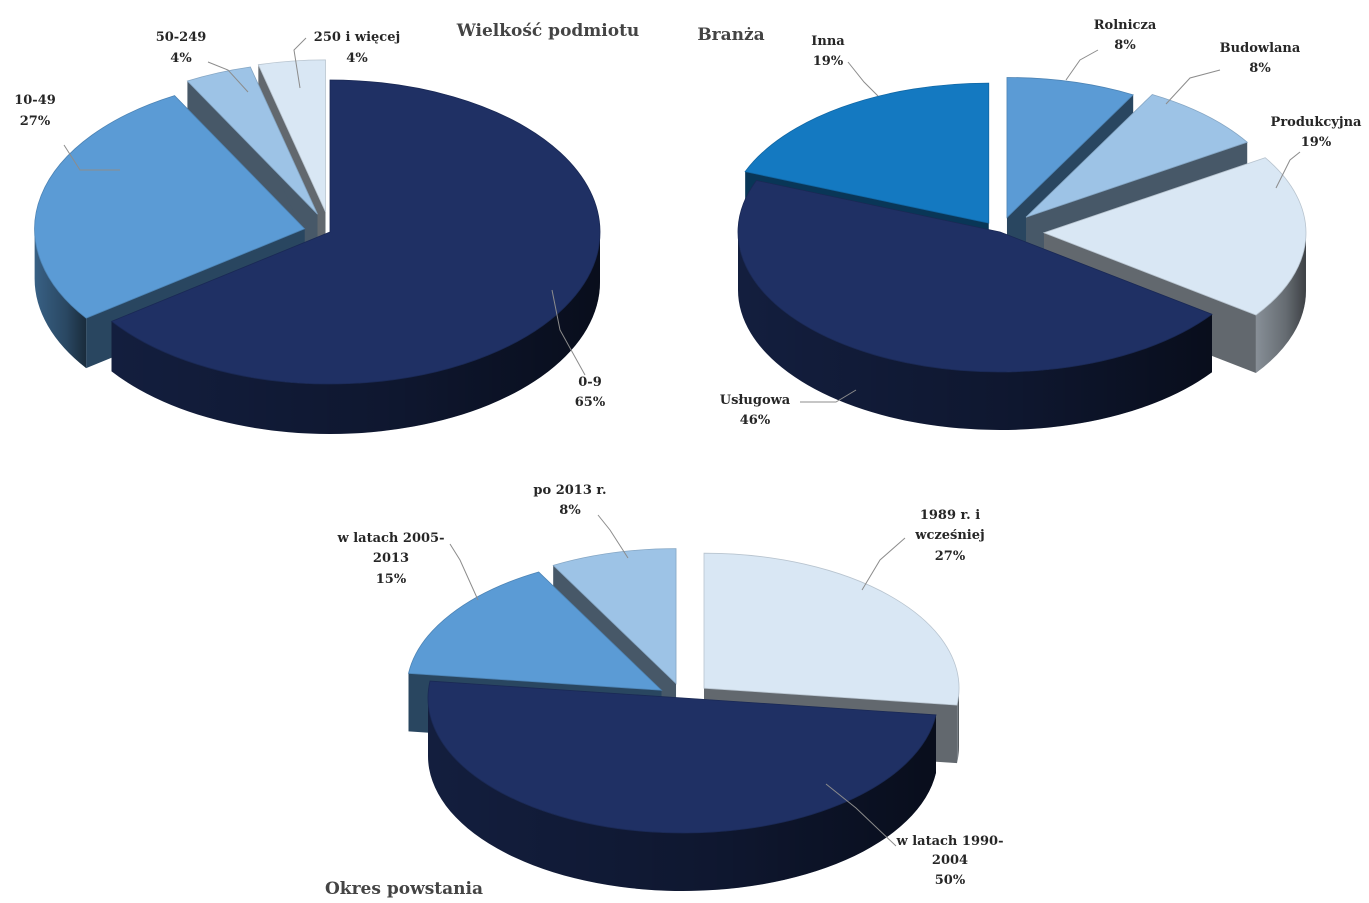 The height and width of the screenshot is (903, 1369). What do you see at coordinates (682, 786) in the screenshot?
I see `slice-1990-2004` at bounding box center [682, 786].